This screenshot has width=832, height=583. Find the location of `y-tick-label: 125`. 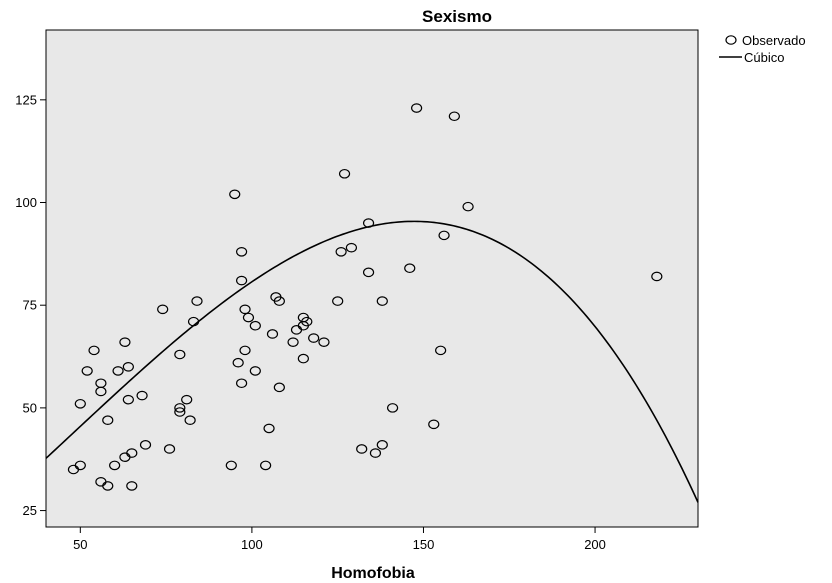

y-tick-label: 125 is located at coordinates (26, 99).